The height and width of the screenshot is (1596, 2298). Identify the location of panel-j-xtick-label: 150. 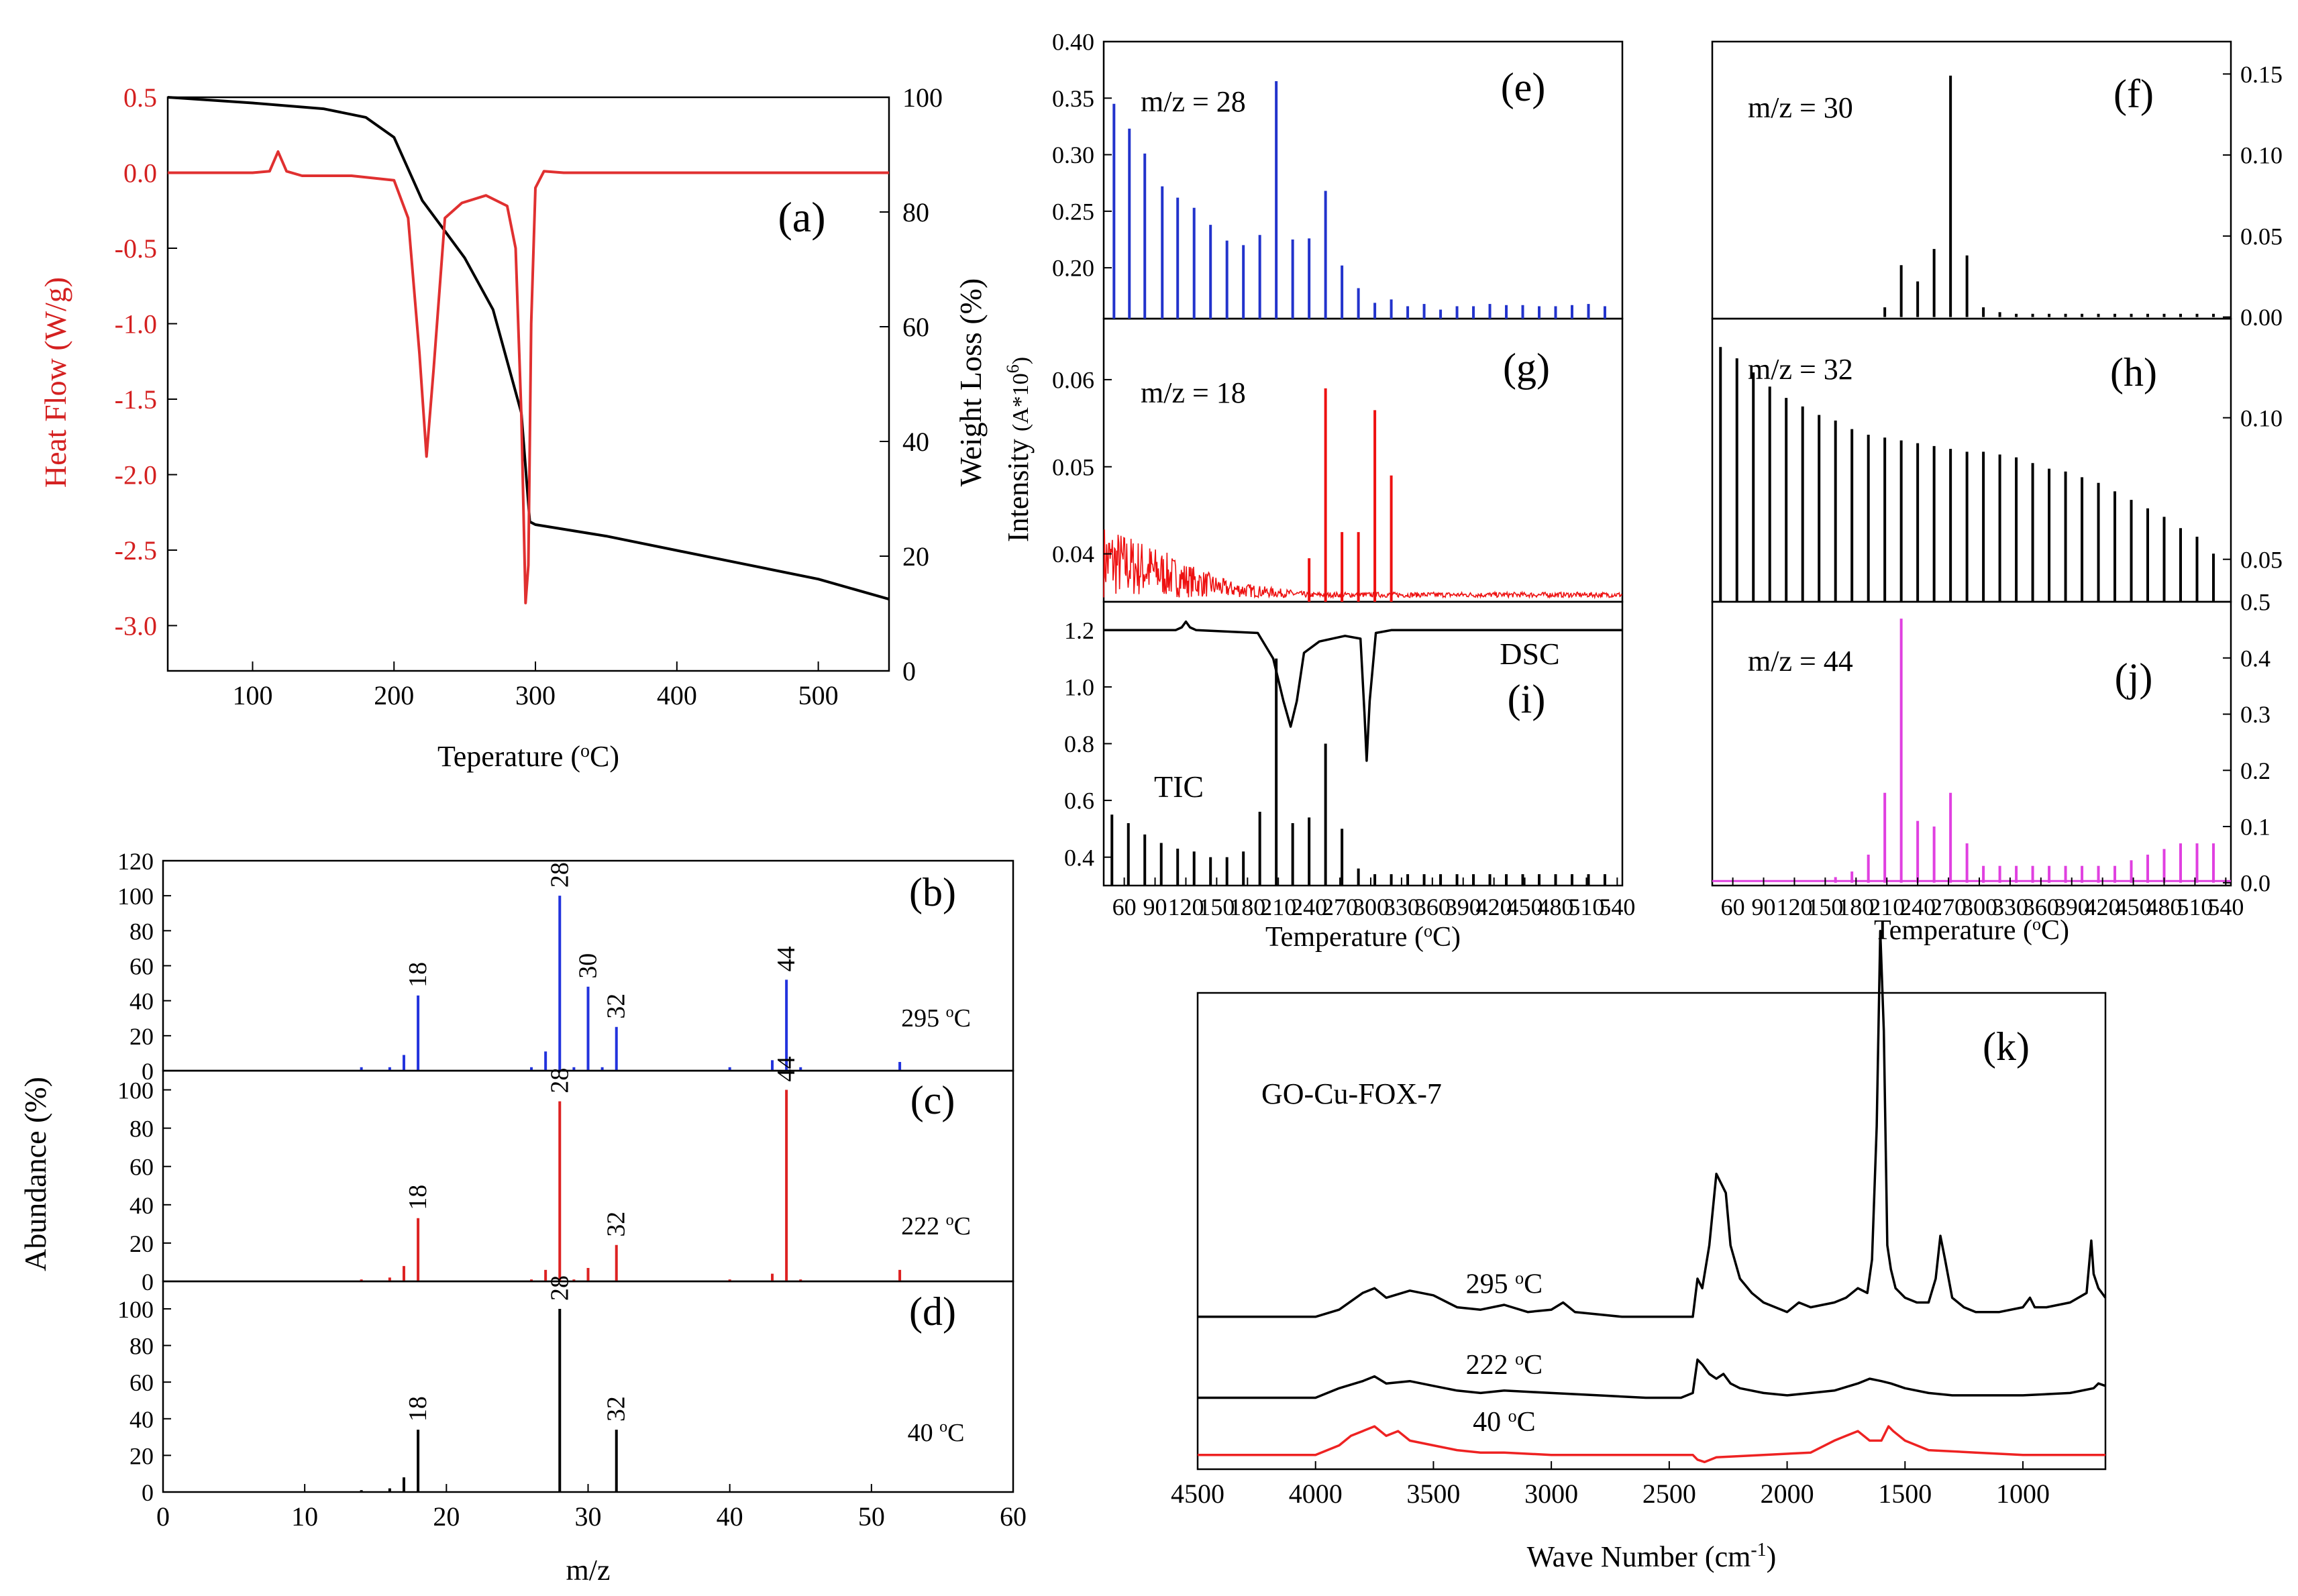
(1825, 907).